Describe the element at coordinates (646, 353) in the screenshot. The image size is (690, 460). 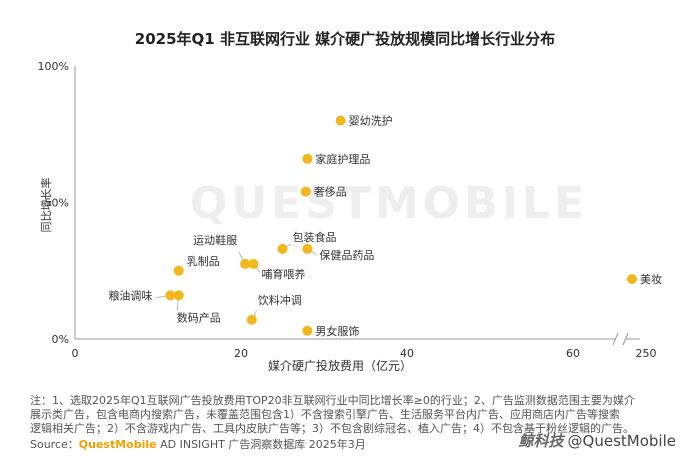
I see `x-tick-label: 250` at that location.